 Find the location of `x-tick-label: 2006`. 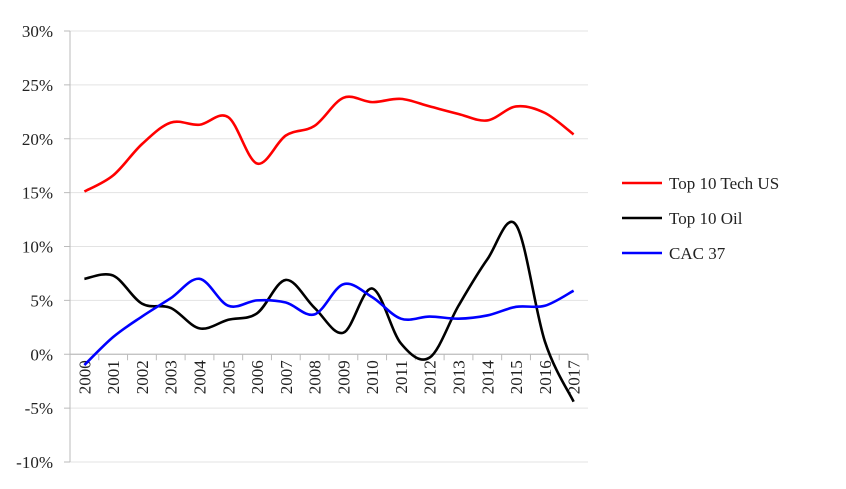

x-tick-label: 2006 is located at coordinates (257, 377).